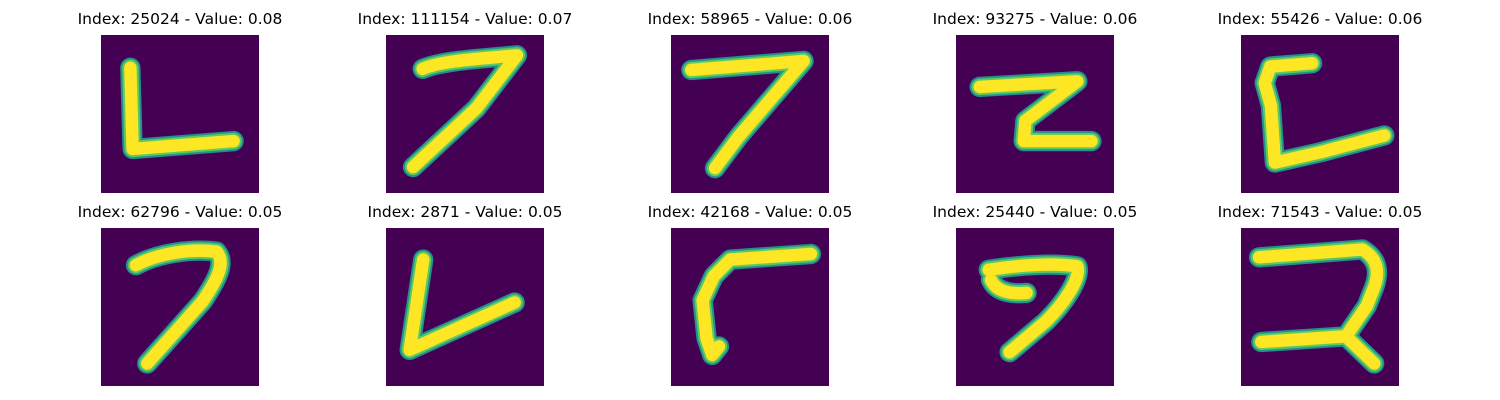  Describe the element at coordinates (1320, 212) in the screenshot. I see `panel-title: Index: 71543 - Value: 0.05` at that location.